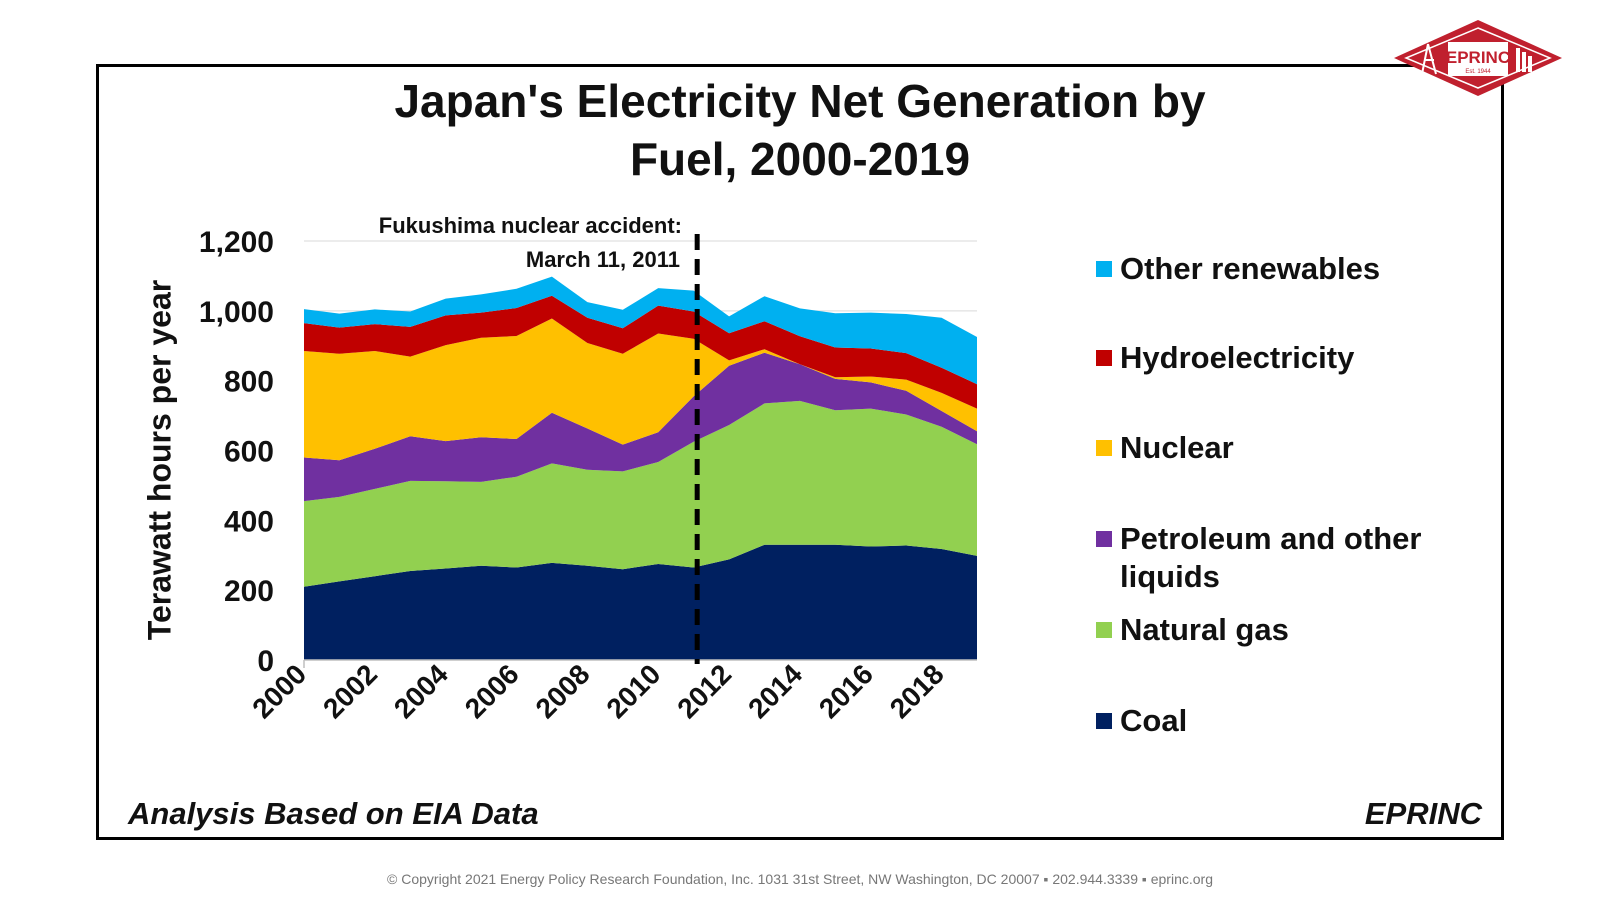  I want to click on area-series-other-renewables, so click(640, 330).